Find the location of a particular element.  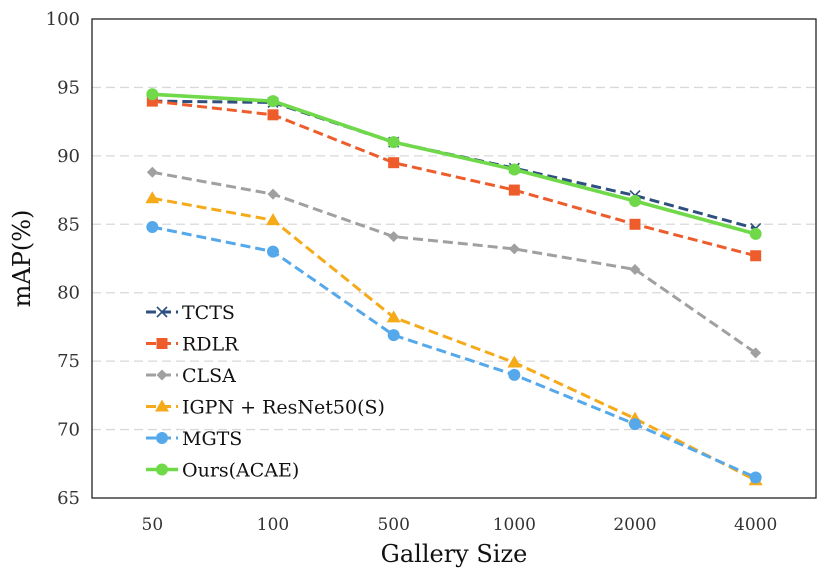

x-tick-label: 100 is located at coordinates (273, 525).